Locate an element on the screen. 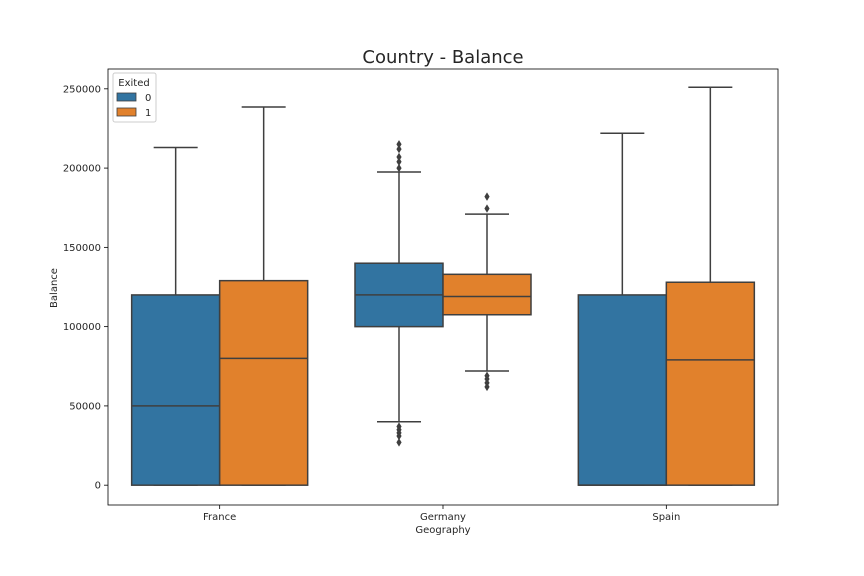 Image resolution: width=864 pixels, height=576 pixels. y-tick-label: 50000 is located at coordinates (85, 406).